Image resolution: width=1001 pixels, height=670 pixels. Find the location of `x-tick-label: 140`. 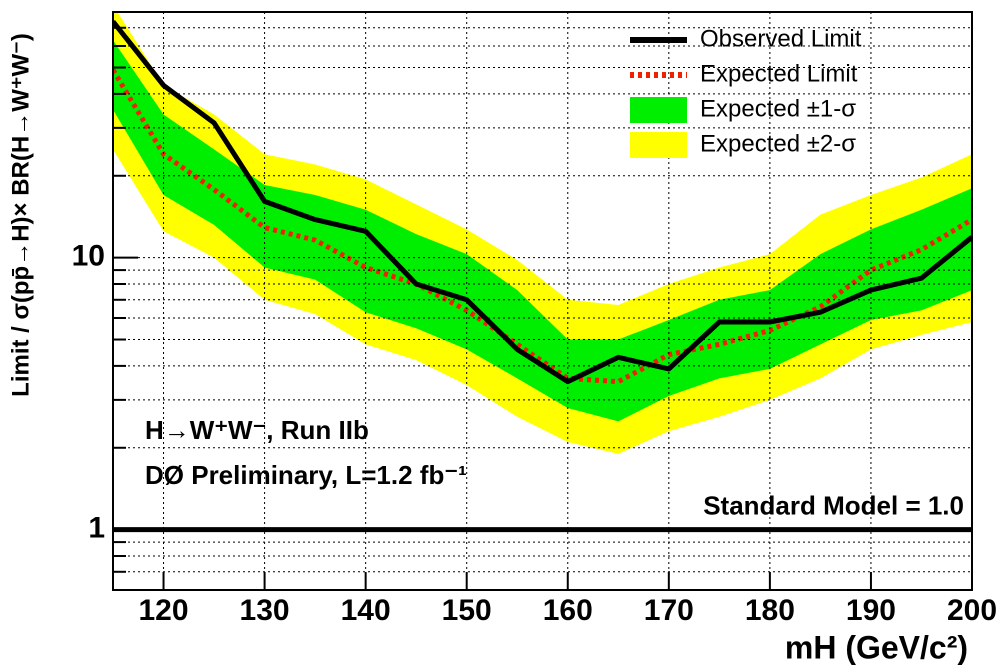

x-tick-label: 140 is located at coordinates (366, 610).